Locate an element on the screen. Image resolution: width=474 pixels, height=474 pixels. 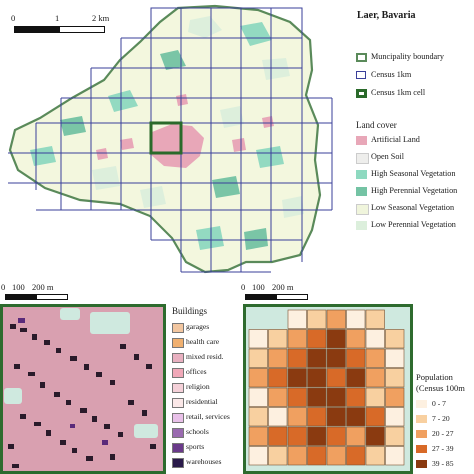
right-scalebar-tick-0: 0 is located at coordinates (243, 287).